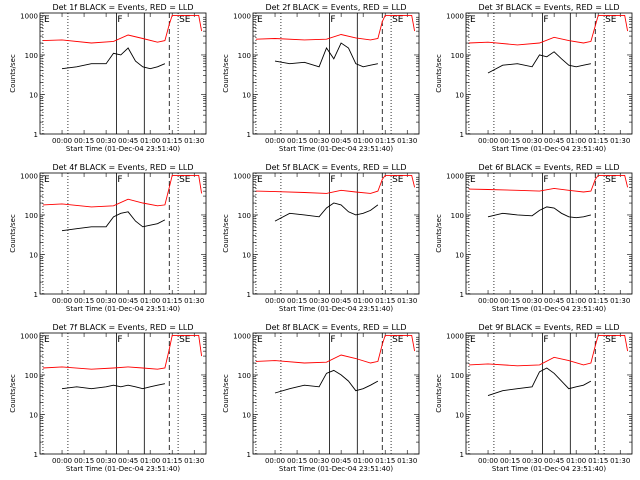 This screenshot has height=480, width=640. I want to click on panel-title: Det 7f BLACK = Events, RED = LLD, so click(122, 327).